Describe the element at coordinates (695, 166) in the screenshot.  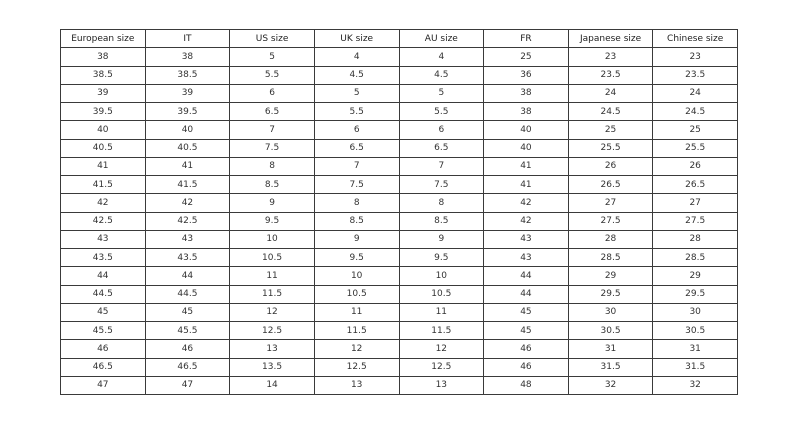
I see `table-cell: 26` at that location.